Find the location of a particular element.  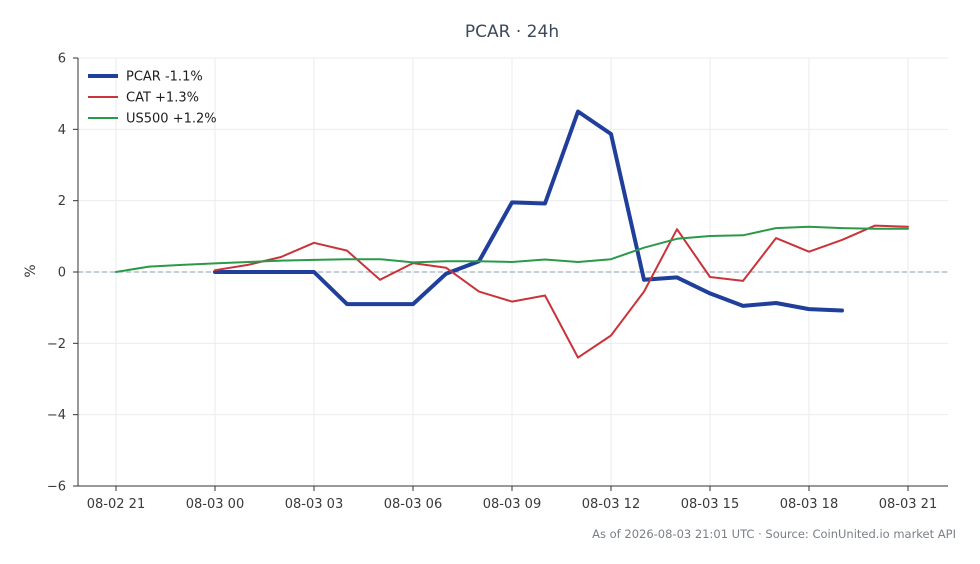

y-tick-label: −2 is located at coordinates (56, 344).